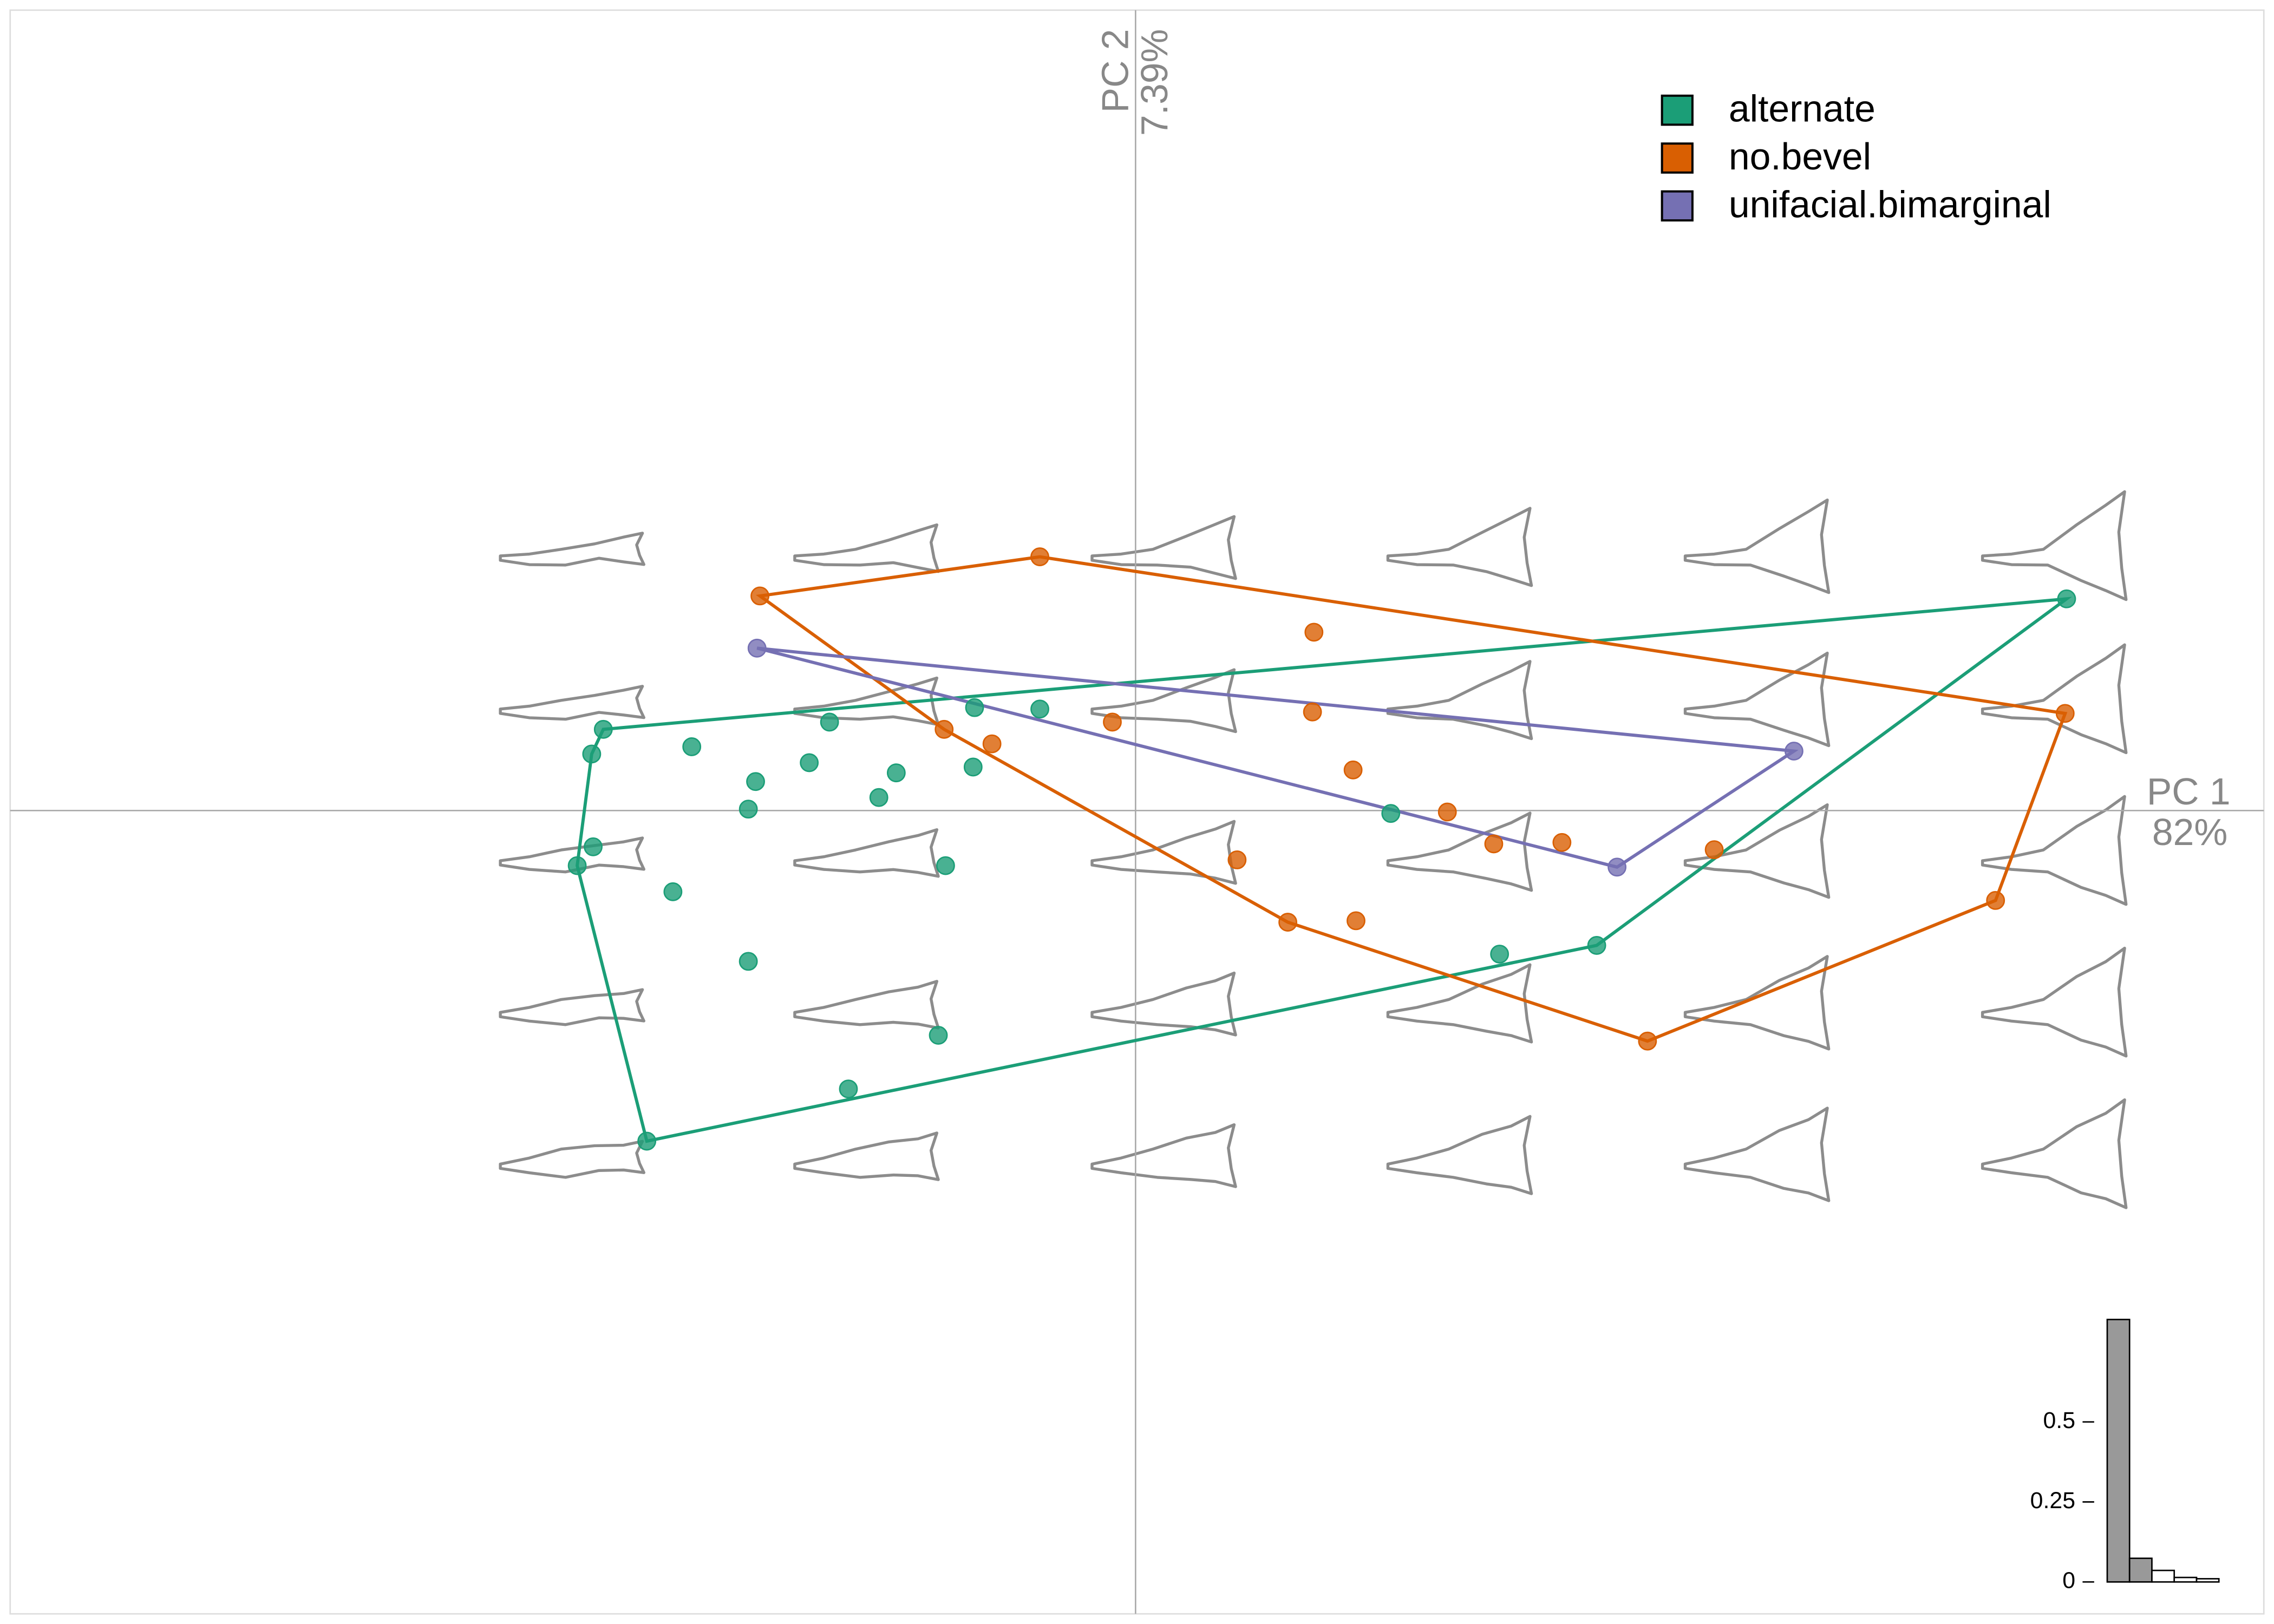 Image resolution: width=2274 pixels, height=1624 pixels. What do you see at coordinates (1115, 71) in the screenshot?
I see `y-axis-label: PC 2` at bounding box center [1115, 71].